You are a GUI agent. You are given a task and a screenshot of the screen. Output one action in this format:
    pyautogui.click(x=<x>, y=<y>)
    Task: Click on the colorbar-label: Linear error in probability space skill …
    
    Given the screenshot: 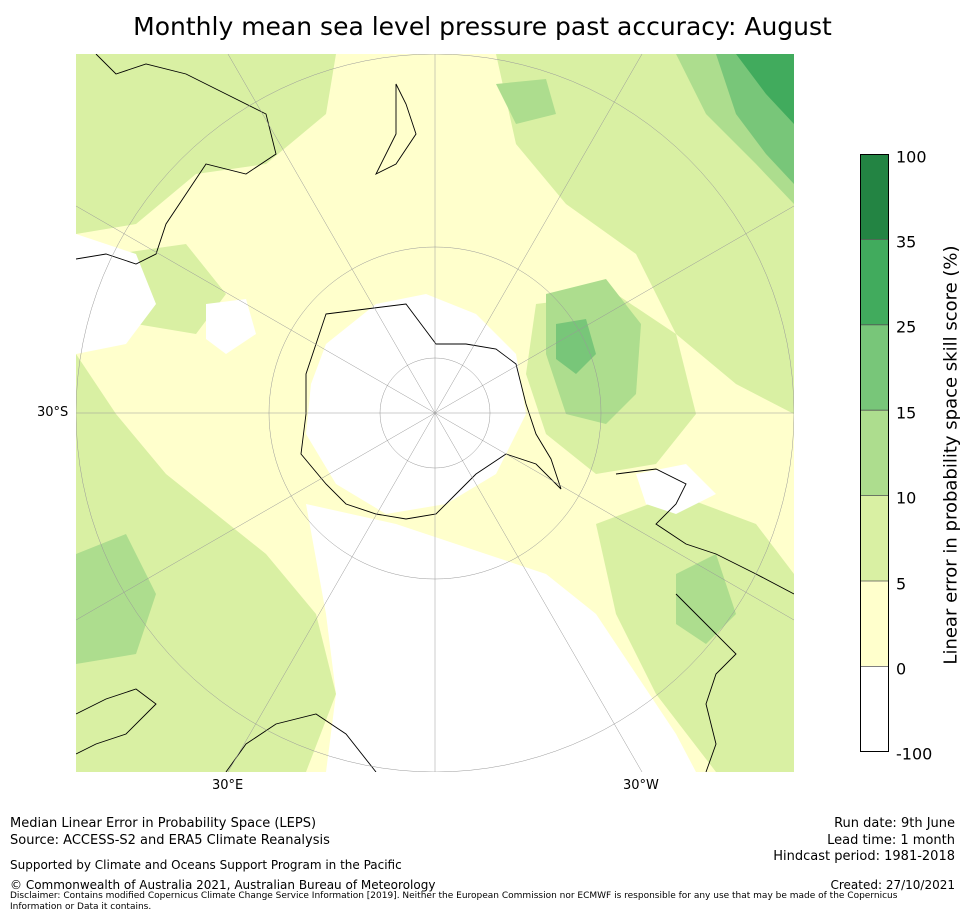 What is the action you would take?
    pyautogui.click(x=951, y=455)
    